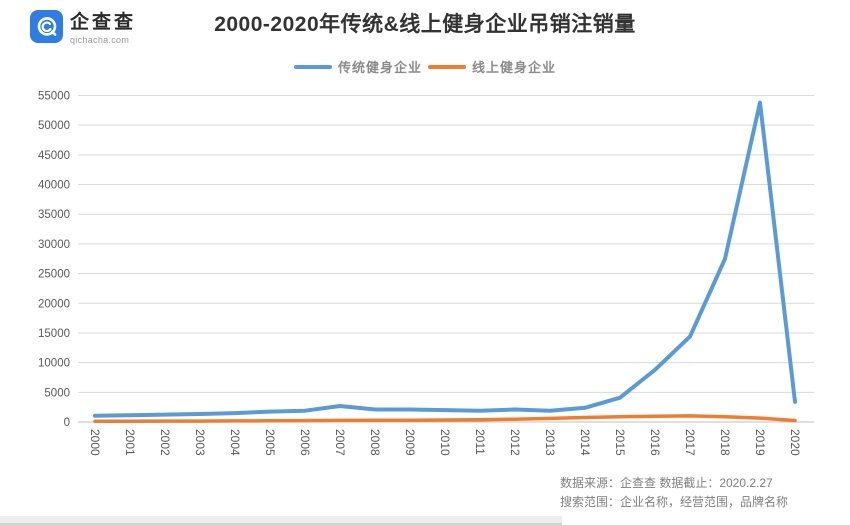 The height and width of the screenshot is (525, 850). Describe the element at coordinates (620, 442) in the screenshot. I see `x-tick-label: 2015` at that location.